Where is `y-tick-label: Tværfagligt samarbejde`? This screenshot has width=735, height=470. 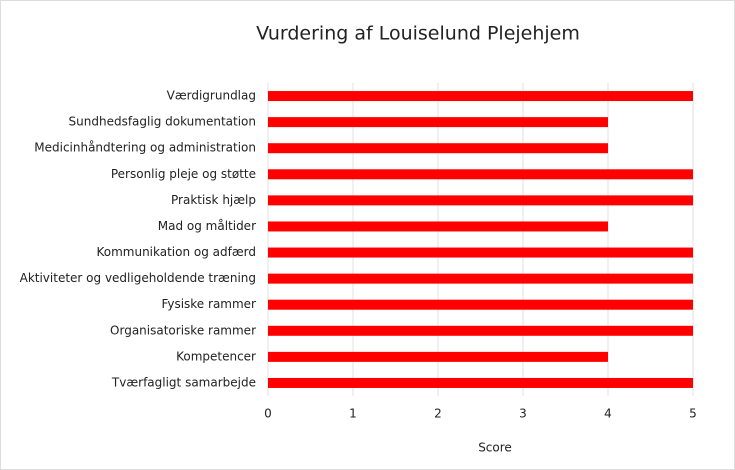
y-tick-label: Tværfagligt samarbejde is located at coordinates (183, 382).